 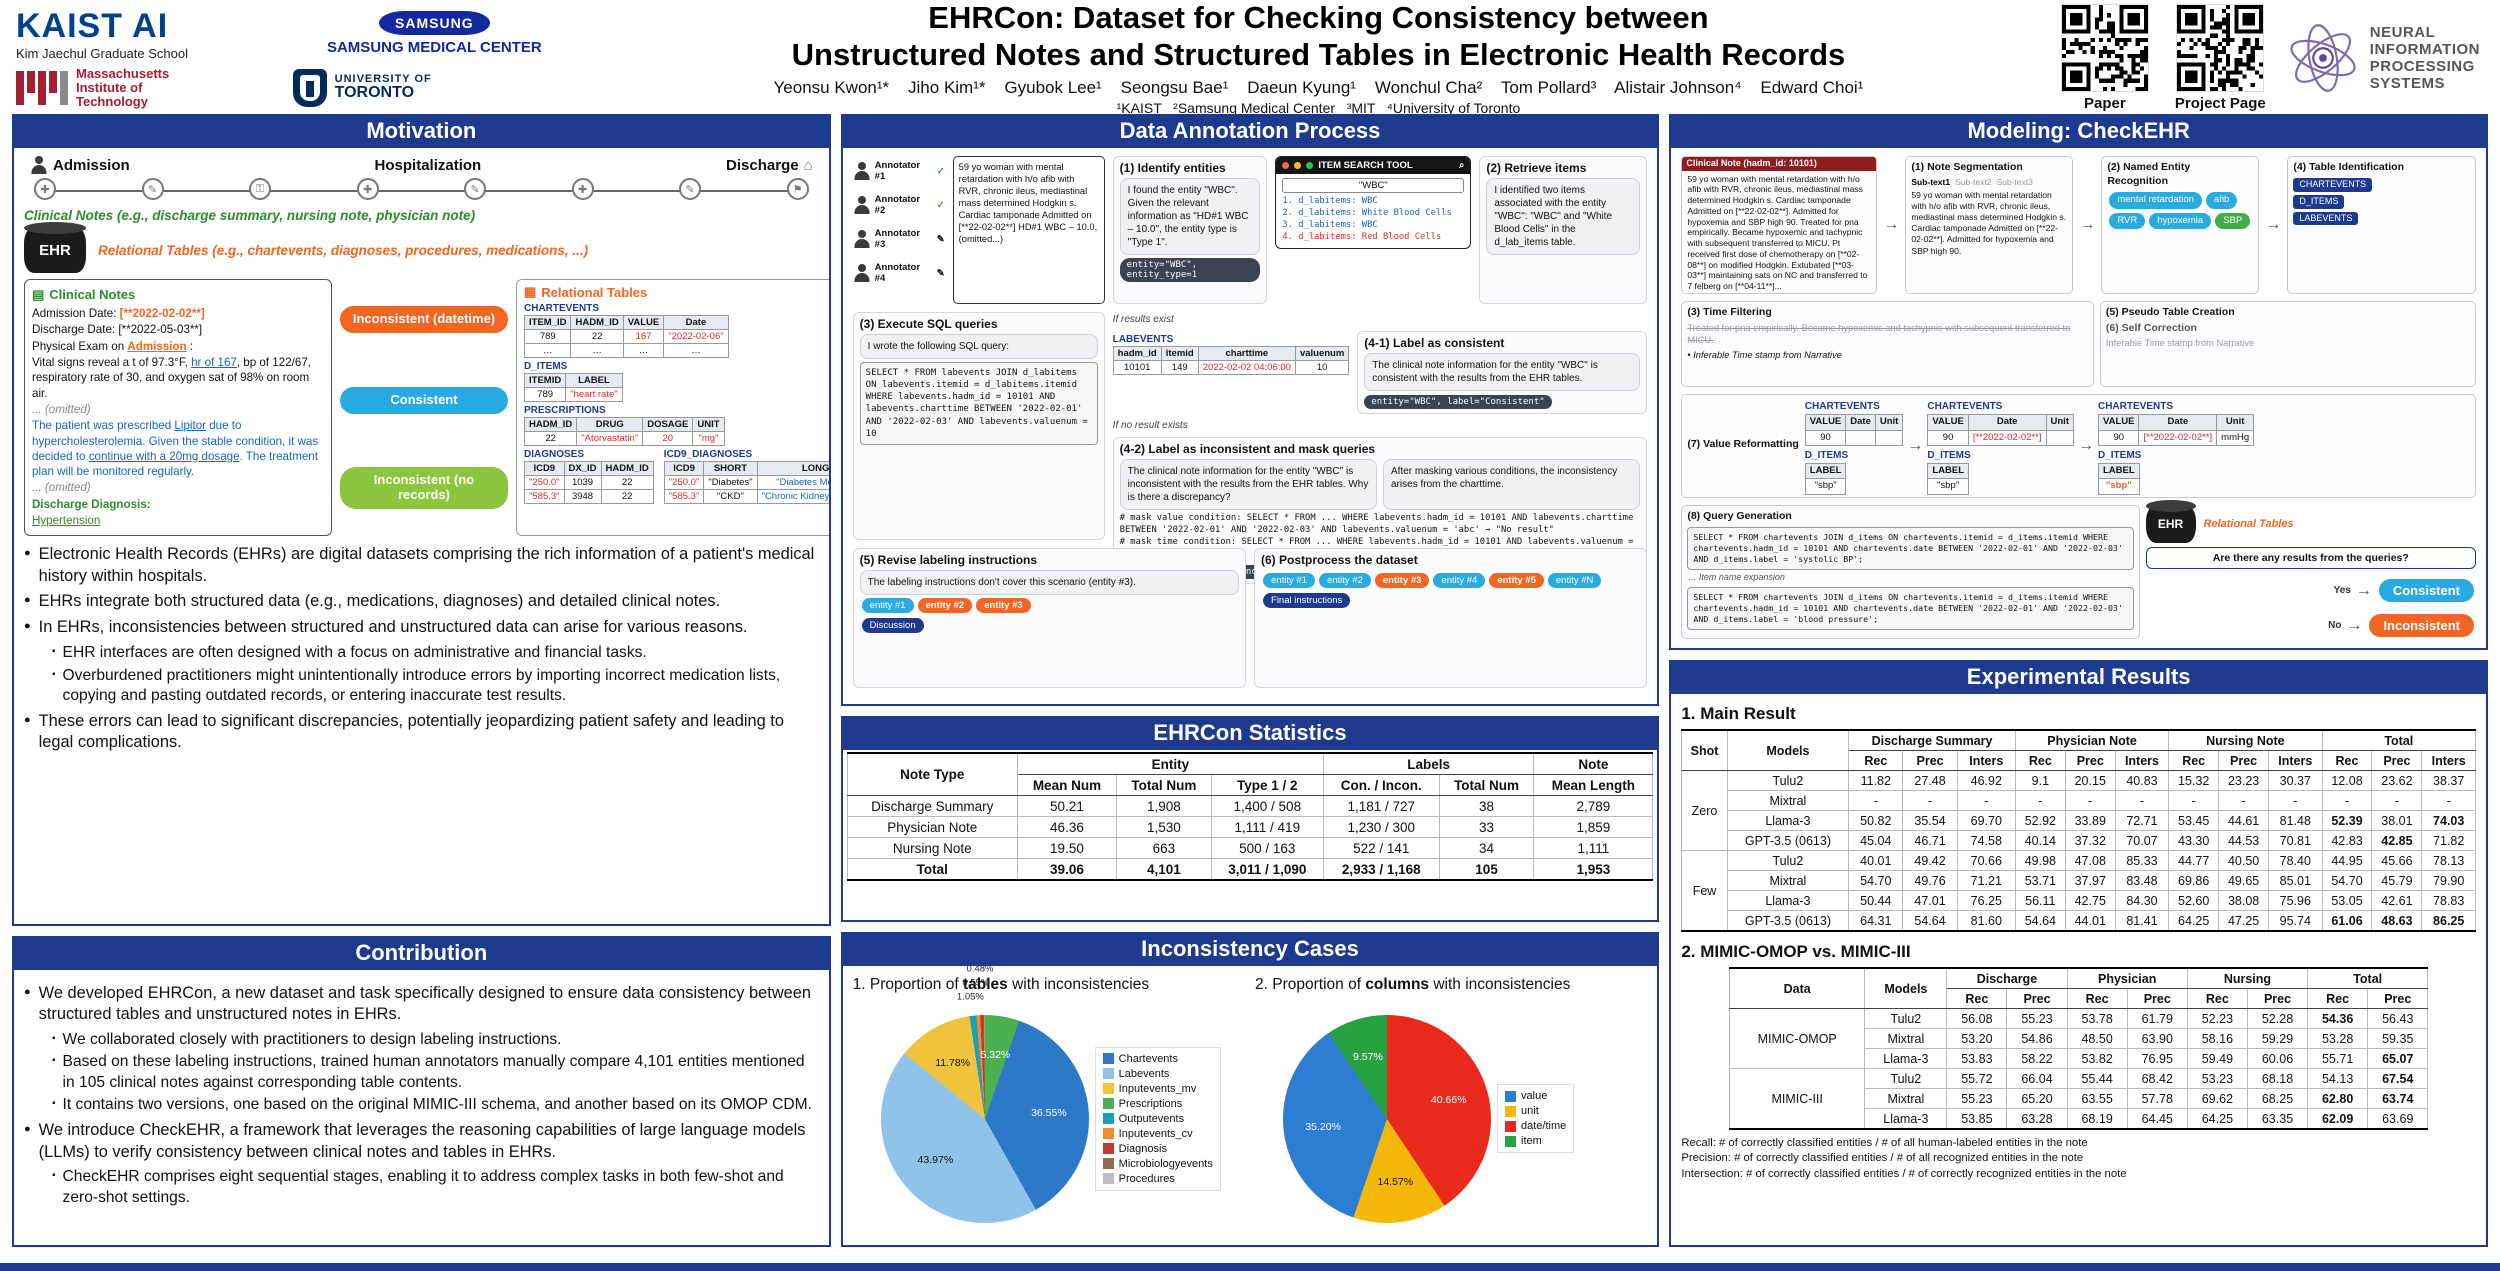 I want to click on row-header: MIMIC-III, so click(x=1797, y=1099).